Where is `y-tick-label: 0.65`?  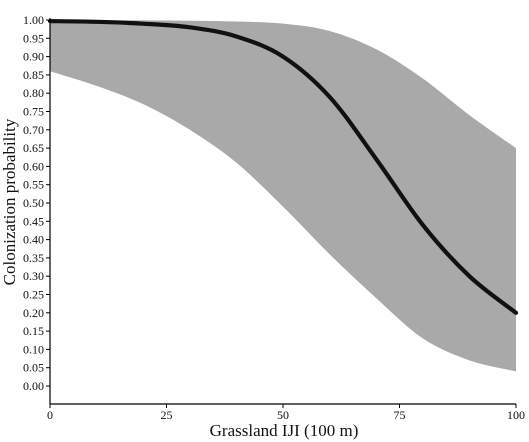
y-tick-label: 0.65 is located at coordinates (33, 148).